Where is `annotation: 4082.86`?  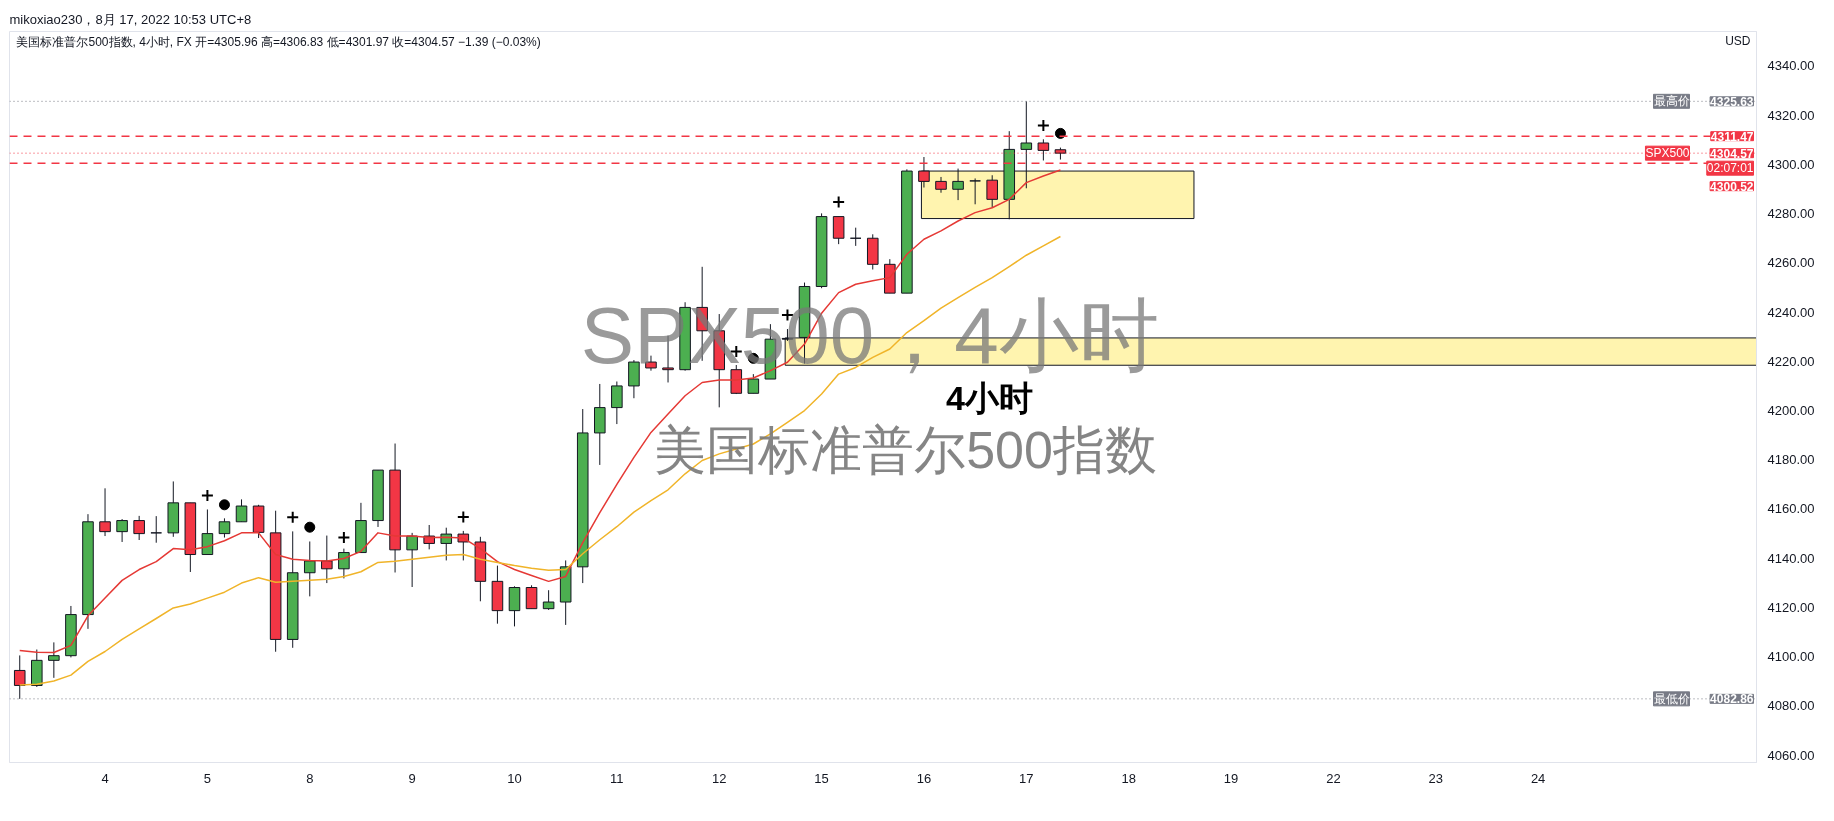 annotation: 4082.86 is located at coordinates (1732, 699).